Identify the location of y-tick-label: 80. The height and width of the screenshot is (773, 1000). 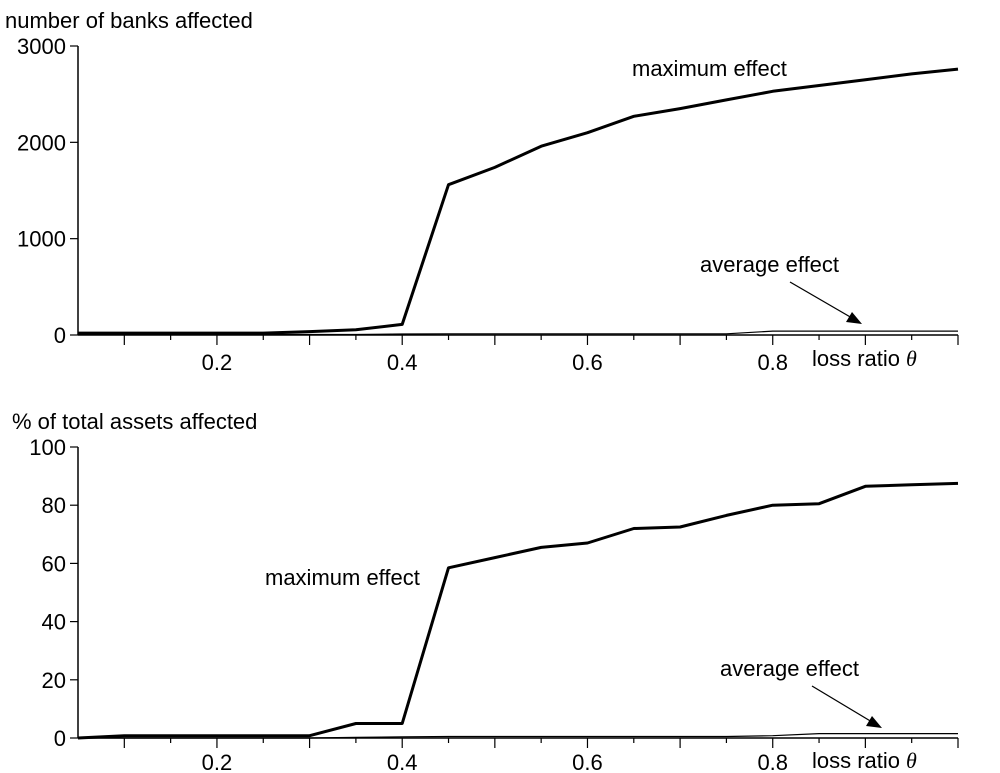
(54, 505).